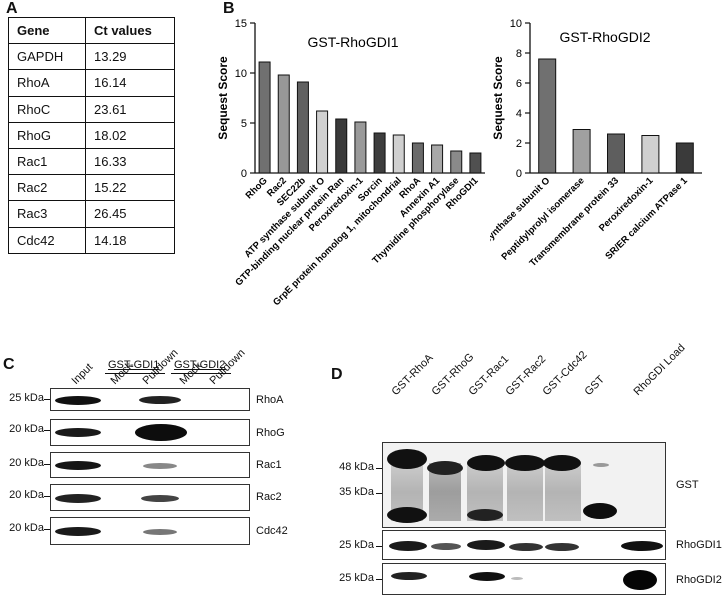 Image resolution: width=724 pixels, height=597 pixels. What do you see at coordinates (337, 374) in the screenshot?
I see `panel-letter-d: D` at bounding box center [337, 374].